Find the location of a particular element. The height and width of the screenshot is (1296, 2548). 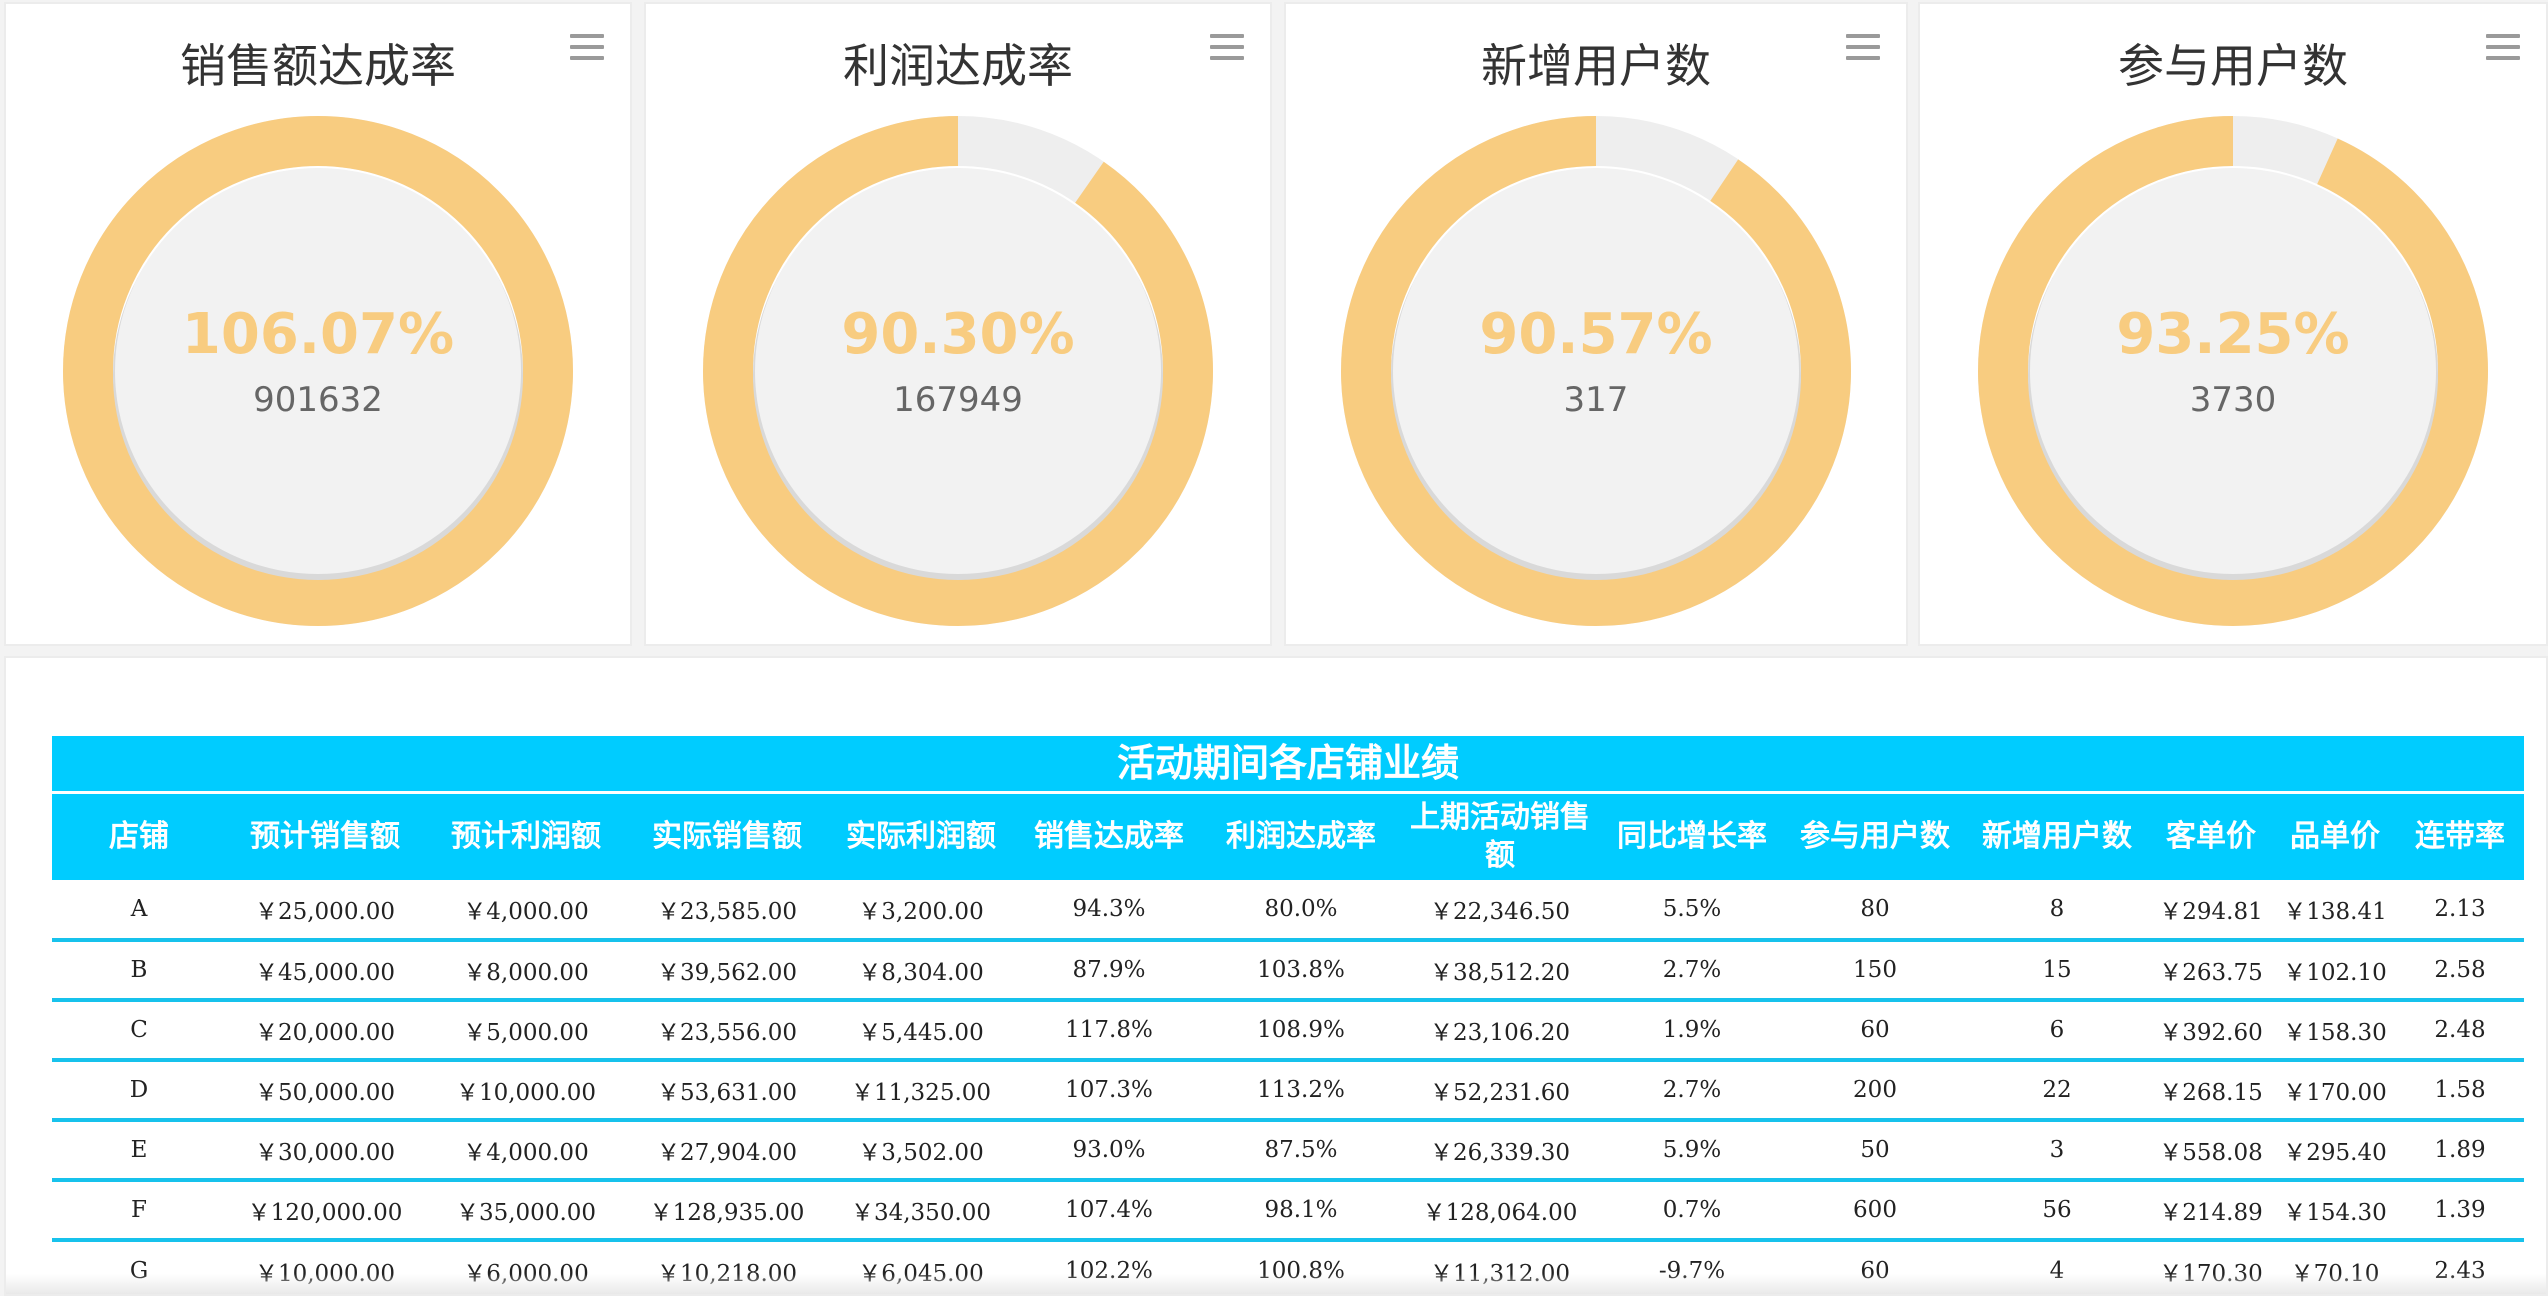

column-header: 销售达成率 is located at coordinates (1109, 836).